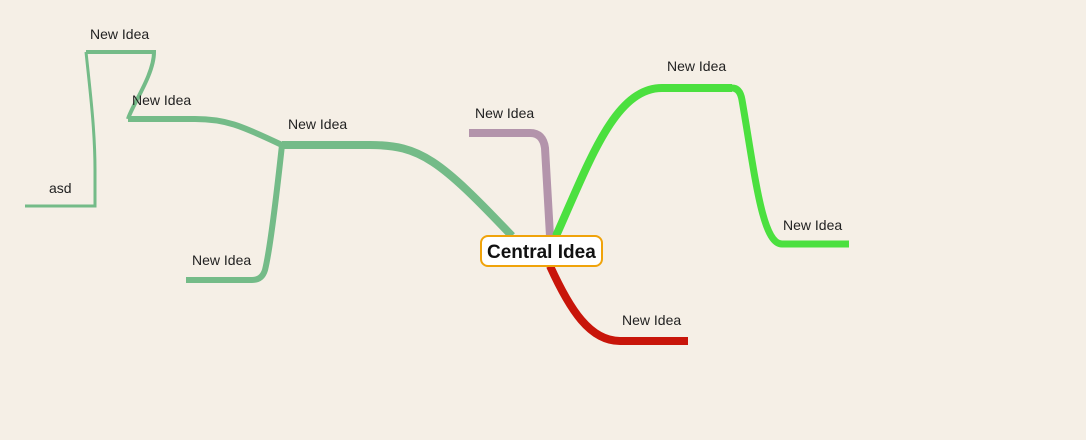 The height and width of the screenshot is (440, 1086). Describe the element at coordinates (206, 132) in the screenshot. I see `branch-left-mid-to-left-upper` at that location.